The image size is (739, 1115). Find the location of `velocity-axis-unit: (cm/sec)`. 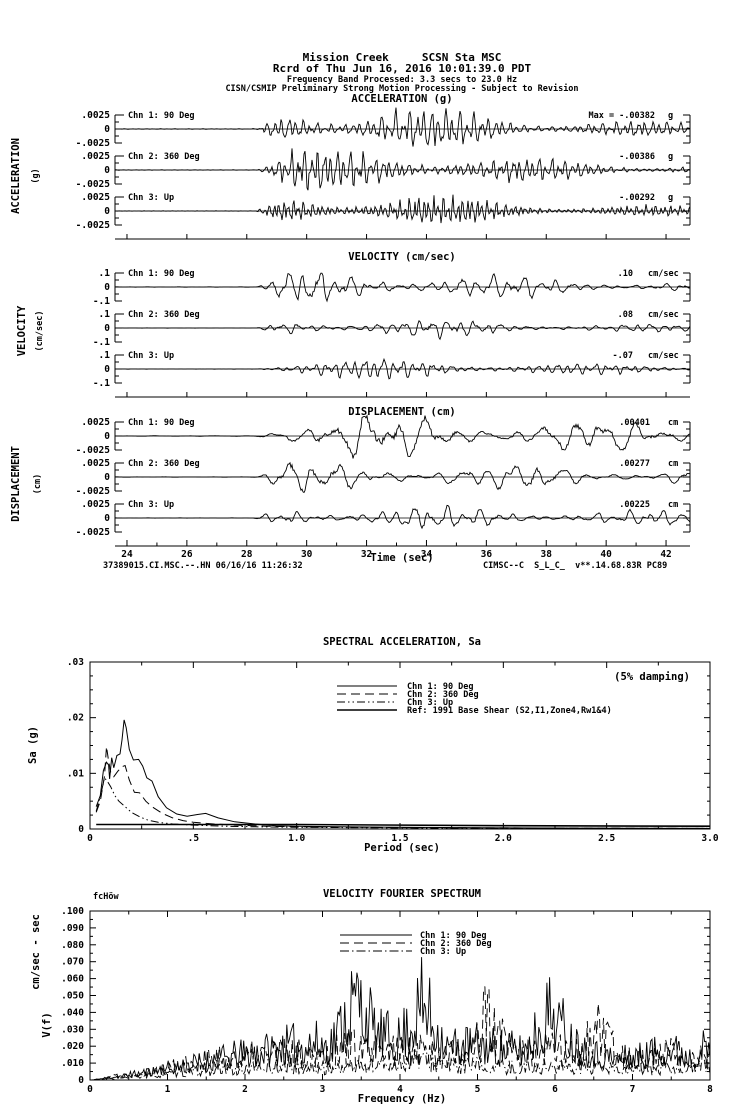

velocity-axis-unit: (cm/sec) is located at coordinates (39, 331).